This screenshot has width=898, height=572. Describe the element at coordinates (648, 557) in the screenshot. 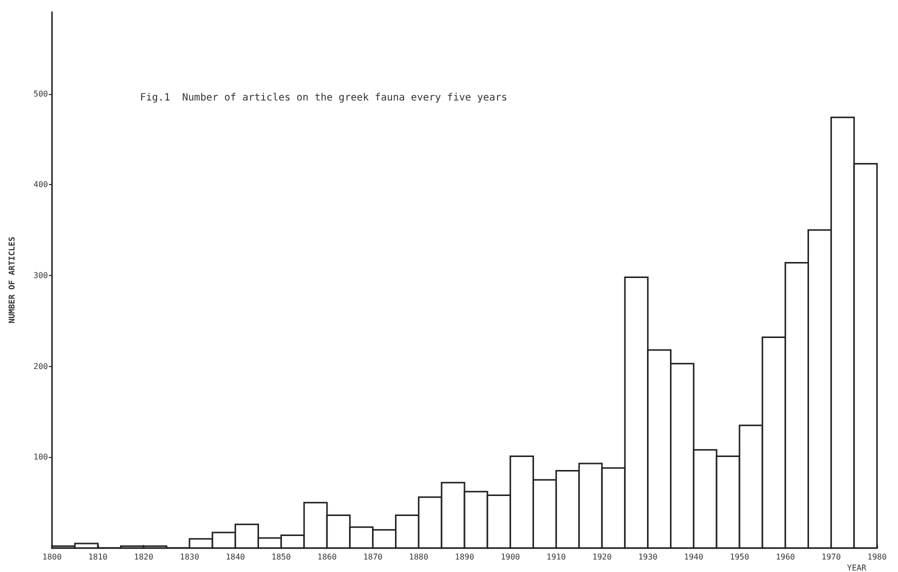

I see `x-tick-label: 1930` at that location.